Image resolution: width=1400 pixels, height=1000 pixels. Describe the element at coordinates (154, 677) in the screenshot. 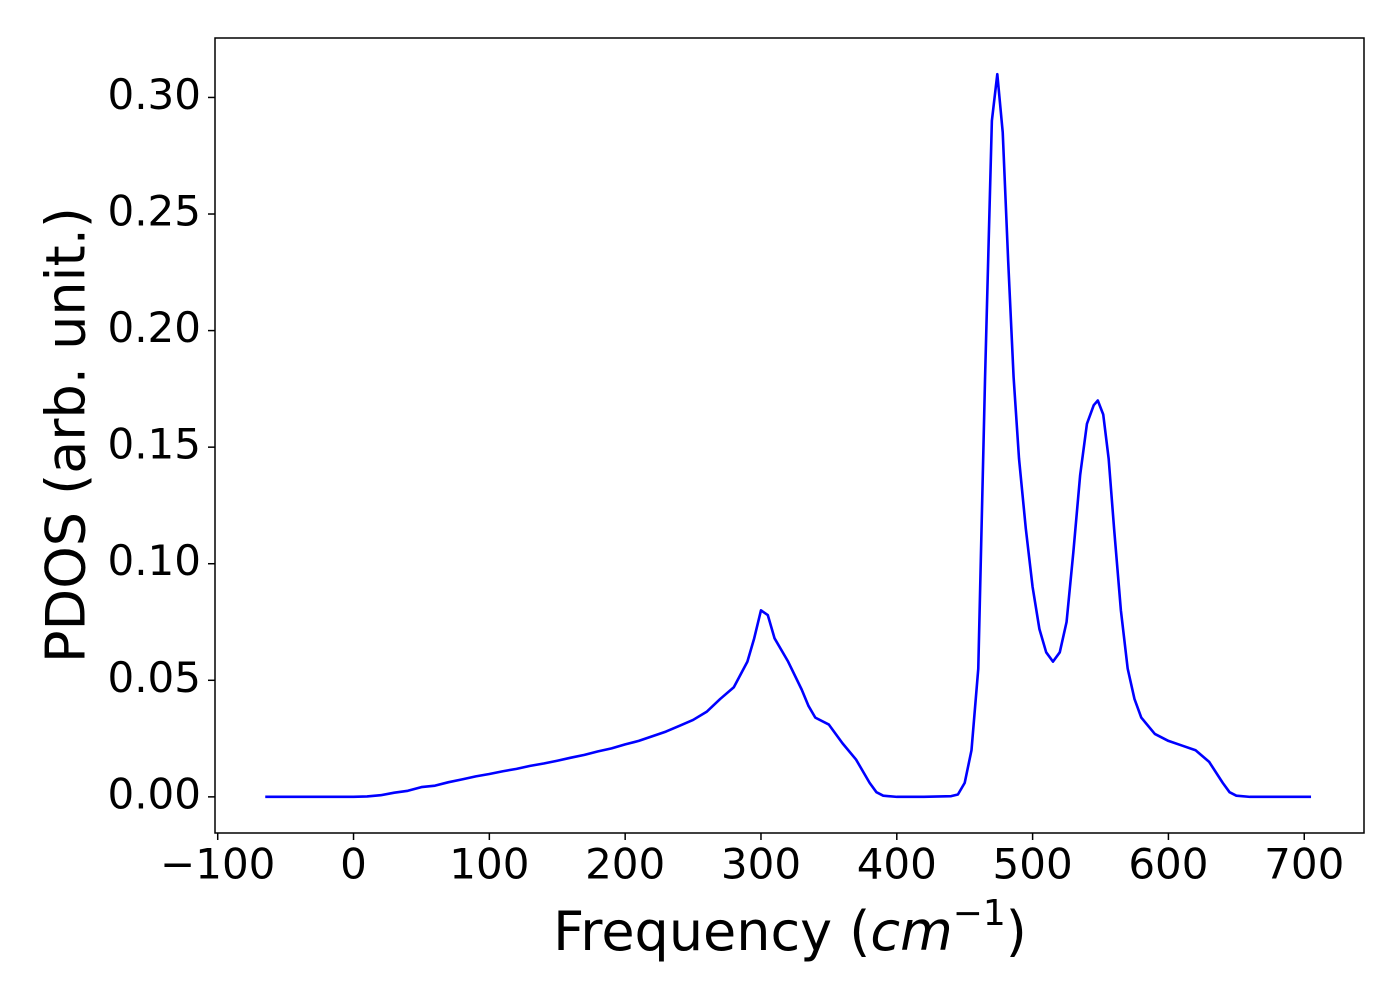

I see `y-tick-label: 0.05` at that location.